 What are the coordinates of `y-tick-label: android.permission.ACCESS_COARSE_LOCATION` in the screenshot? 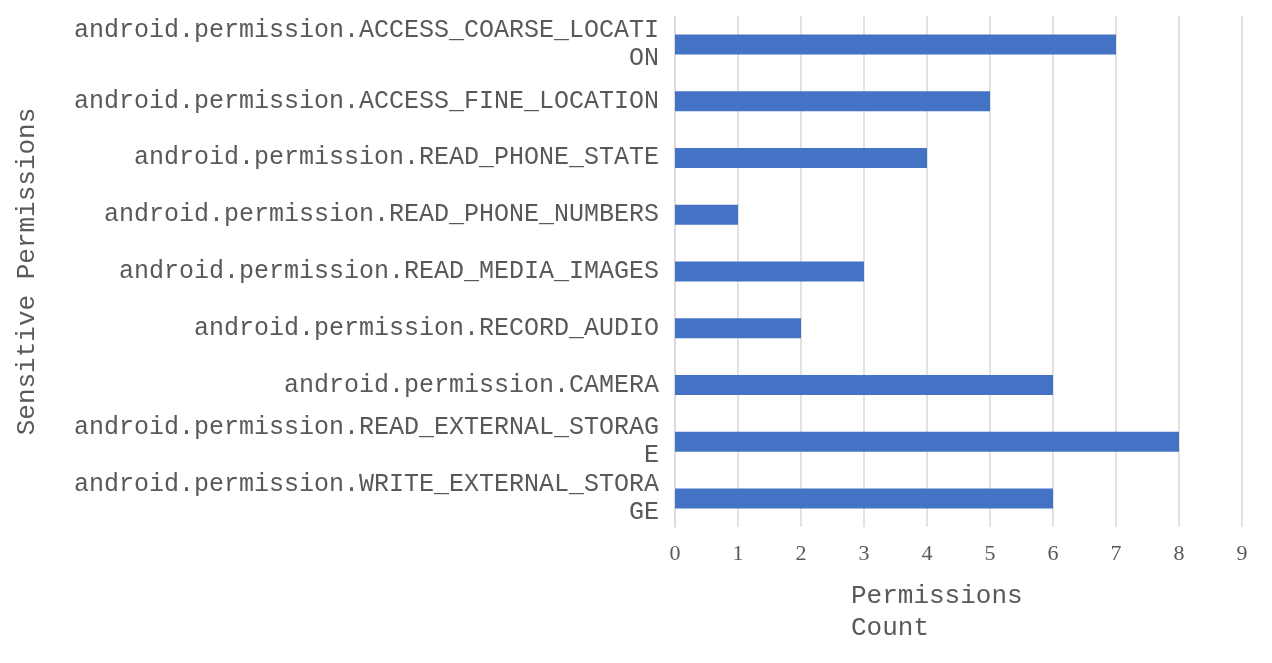 It's located at (366, 44).